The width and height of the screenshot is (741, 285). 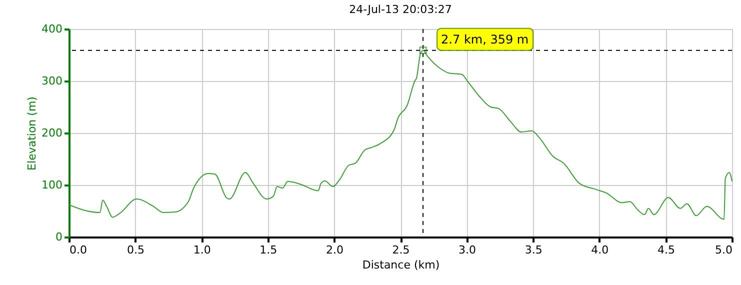 I want to click on annotation: 2.7 km, 359 m, so click(x=485, y=39).